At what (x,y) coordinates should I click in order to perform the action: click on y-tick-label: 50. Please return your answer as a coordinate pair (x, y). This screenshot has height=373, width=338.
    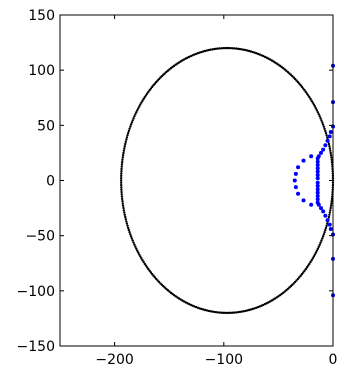
    Looking at the image, I should click on (46, 126).